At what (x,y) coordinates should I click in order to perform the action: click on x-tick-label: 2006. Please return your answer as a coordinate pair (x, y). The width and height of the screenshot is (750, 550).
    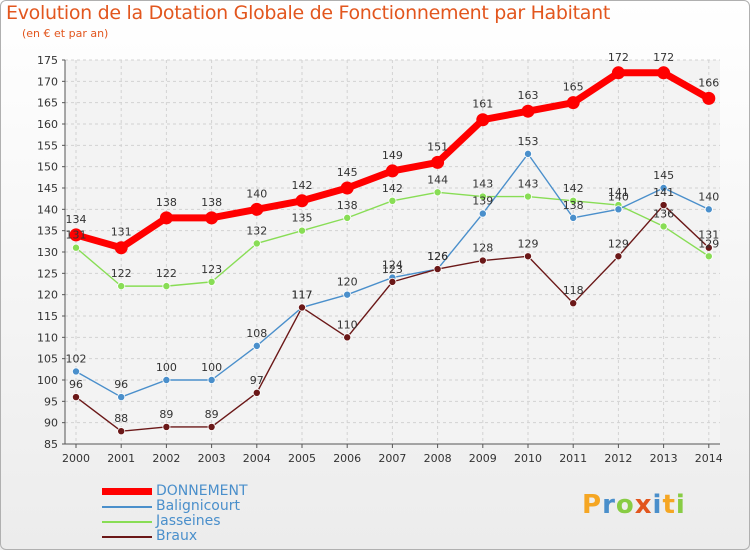
    Looking at the image, I should click on (347, 458).